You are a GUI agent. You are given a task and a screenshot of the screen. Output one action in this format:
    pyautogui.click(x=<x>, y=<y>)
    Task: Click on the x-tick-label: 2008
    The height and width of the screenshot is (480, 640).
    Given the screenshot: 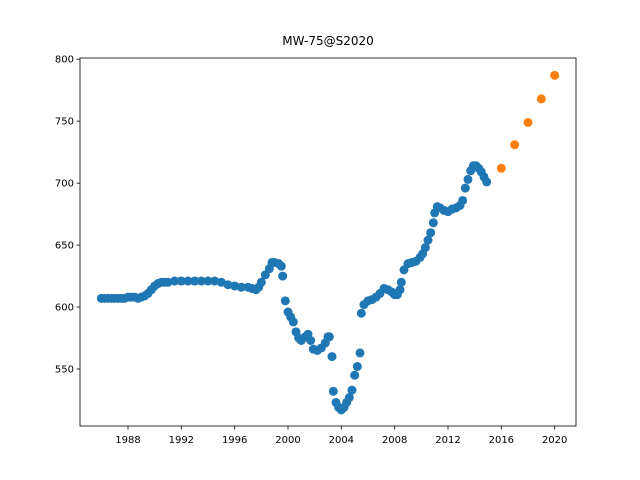 What is the action you would take?
    pyautogui.click(x=394, y=440)
    